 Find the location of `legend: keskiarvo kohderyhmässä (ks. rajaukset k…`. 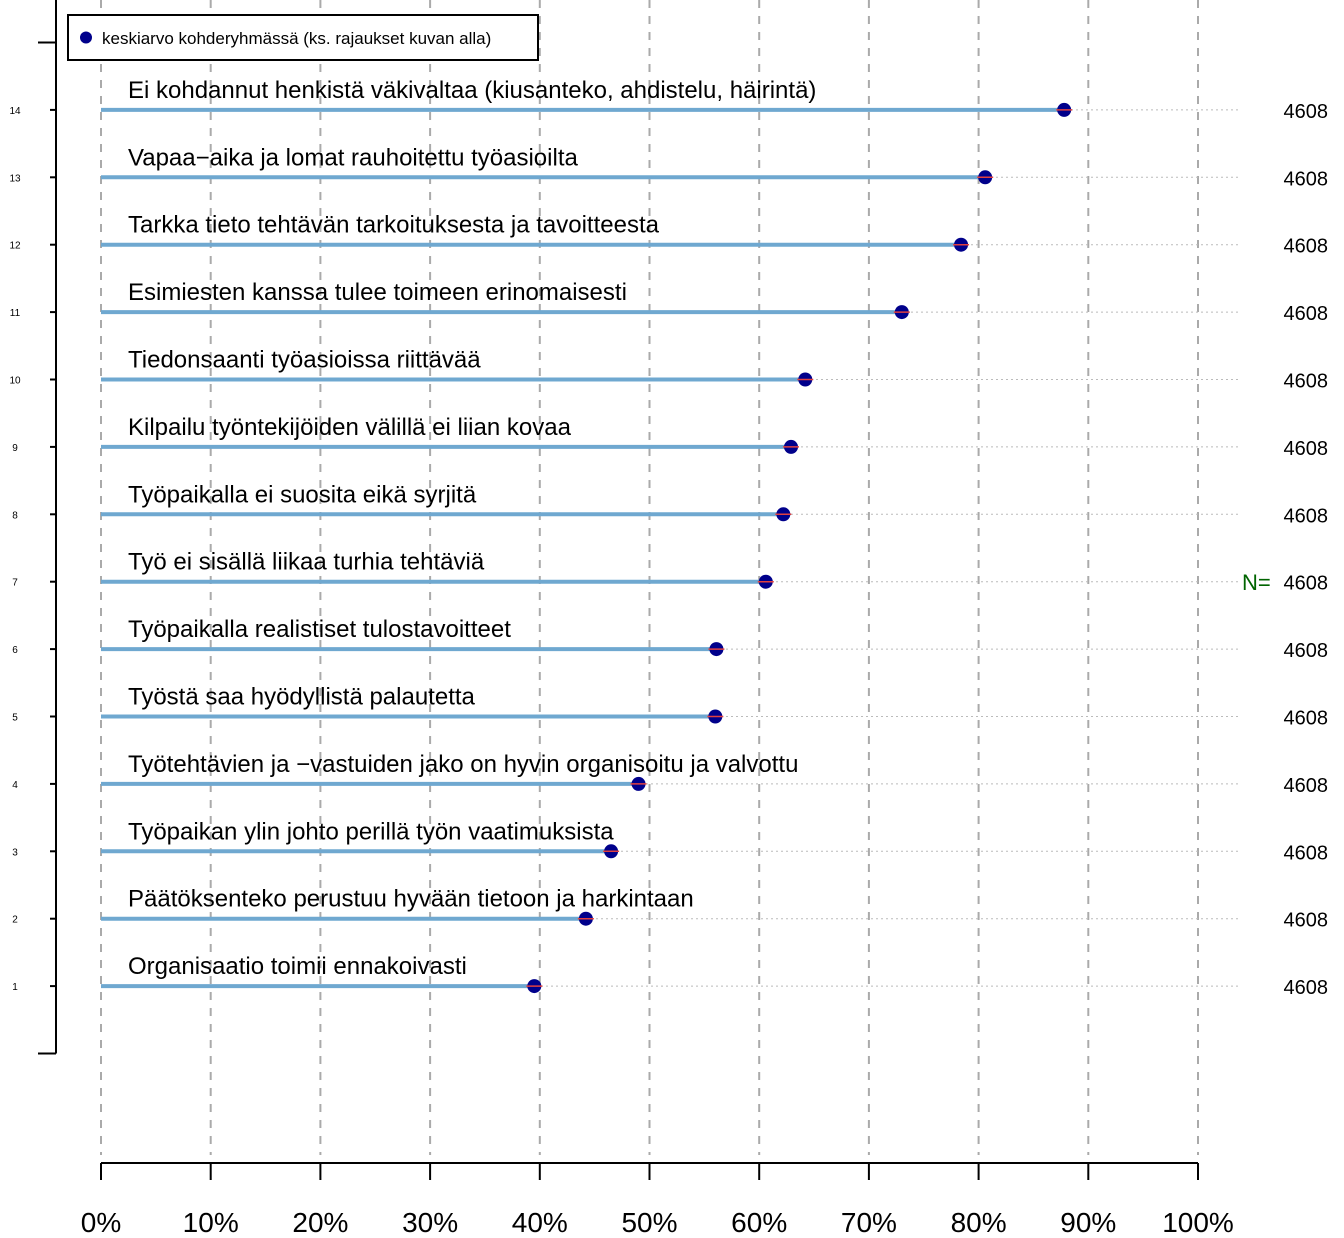

legend: keskiarvo kohderyhmässä (ks. rajaukset k… is located at coordinates (303, 37).